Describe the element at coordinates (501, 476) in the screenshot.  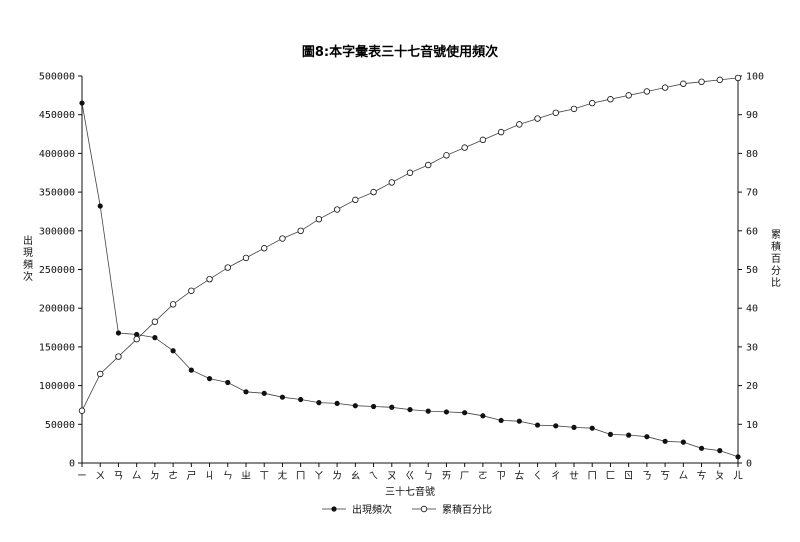
I see `x-tick-label: ㄗ` at that location.